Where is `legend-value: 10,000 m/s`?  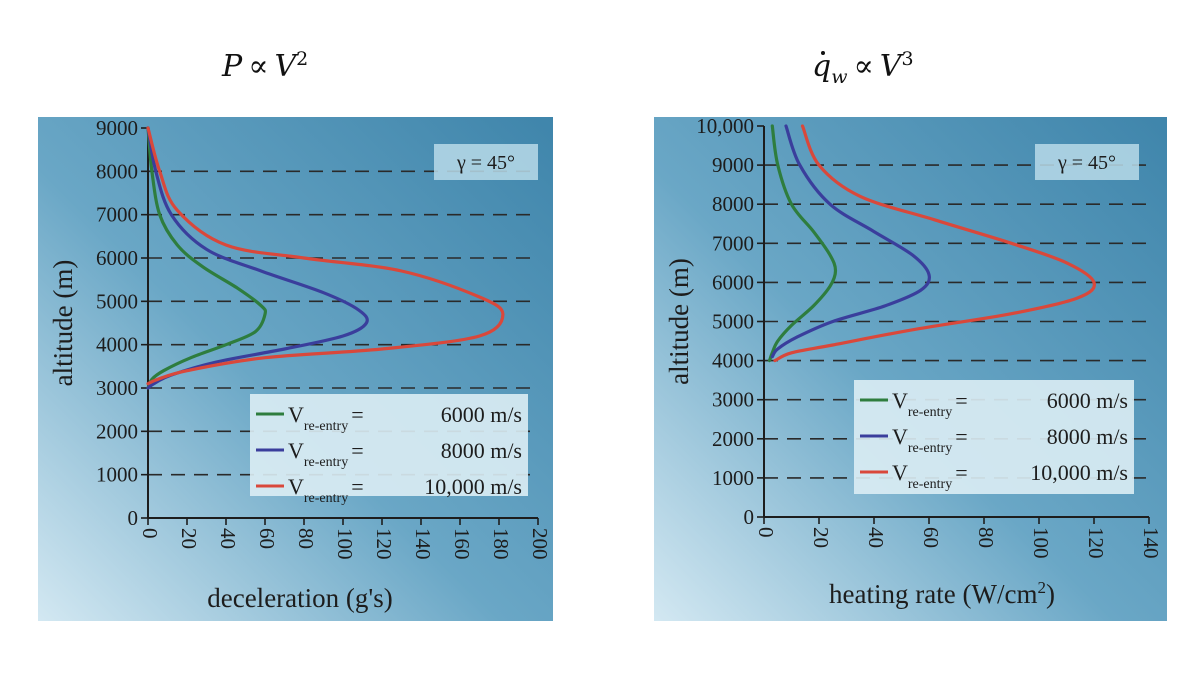
legend-value: 10,000 m/s is located at coordinates (1079, 472).